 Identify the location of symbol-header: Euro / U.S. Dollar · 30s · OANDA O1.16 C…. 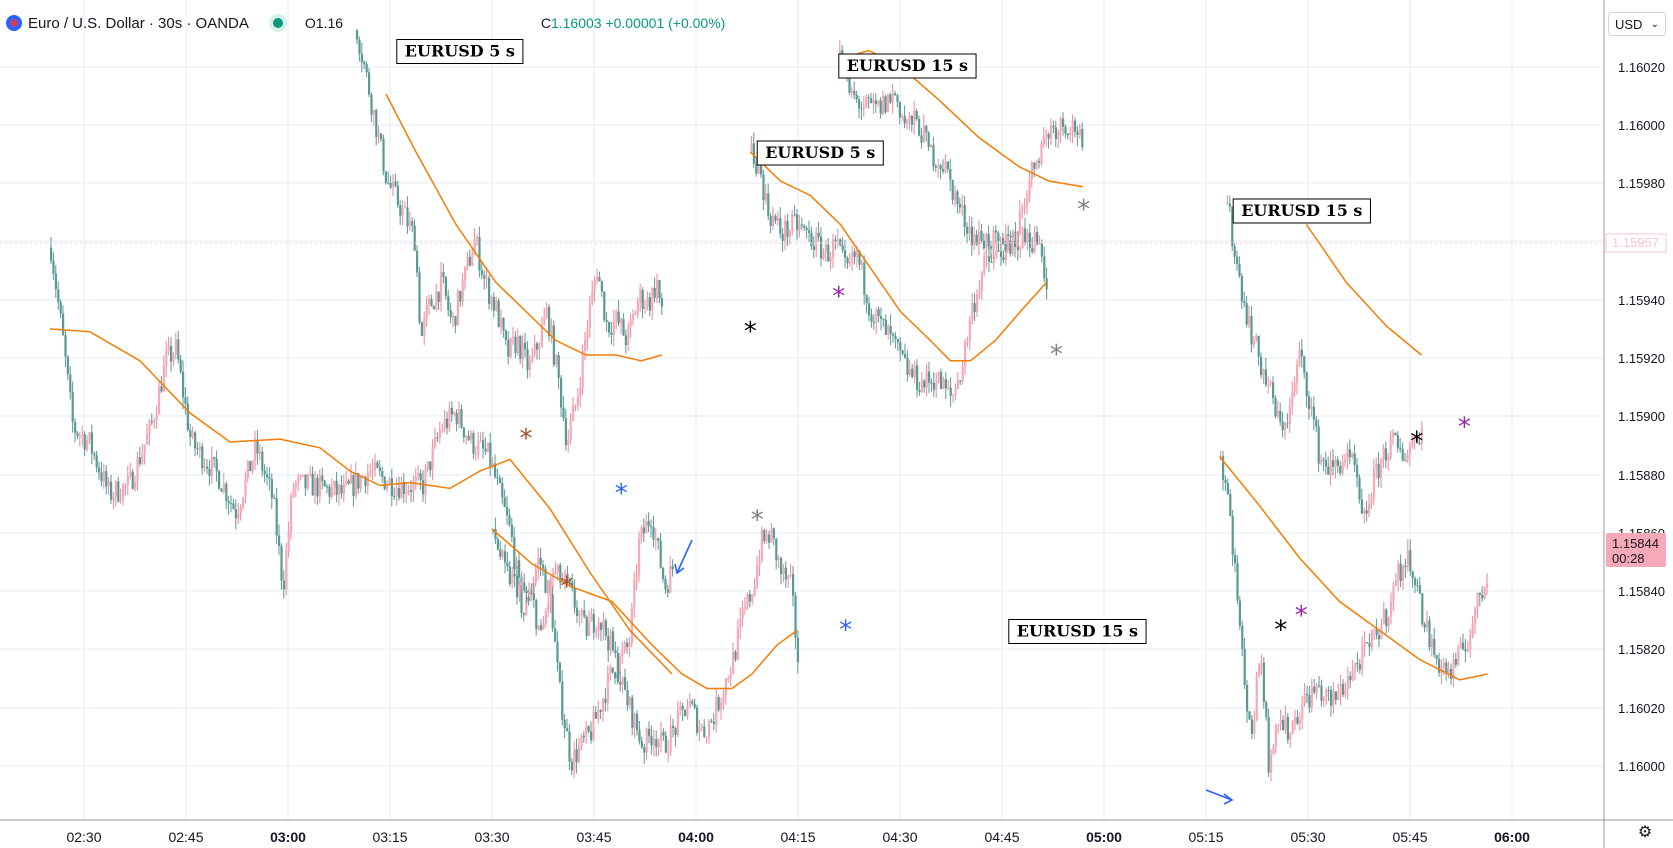
(365, 23).